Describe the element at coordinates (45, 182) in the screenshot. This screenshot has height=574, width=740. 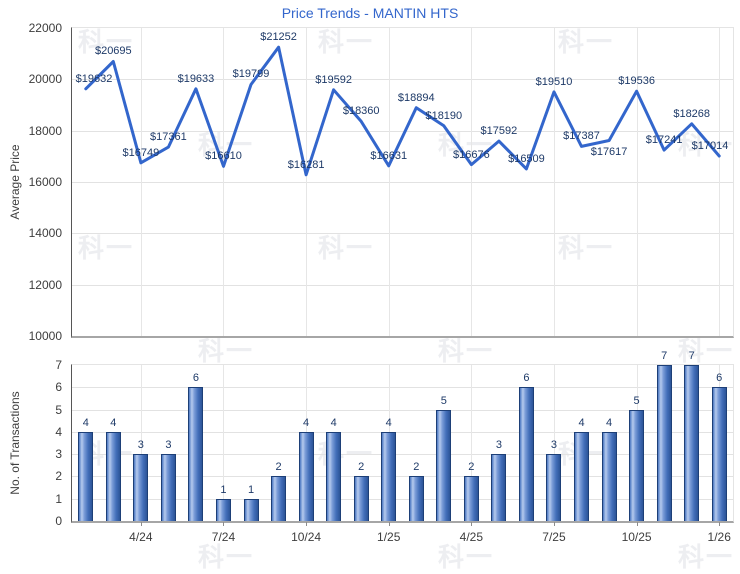
I see `price-y-tick-label: 16000` at that location.